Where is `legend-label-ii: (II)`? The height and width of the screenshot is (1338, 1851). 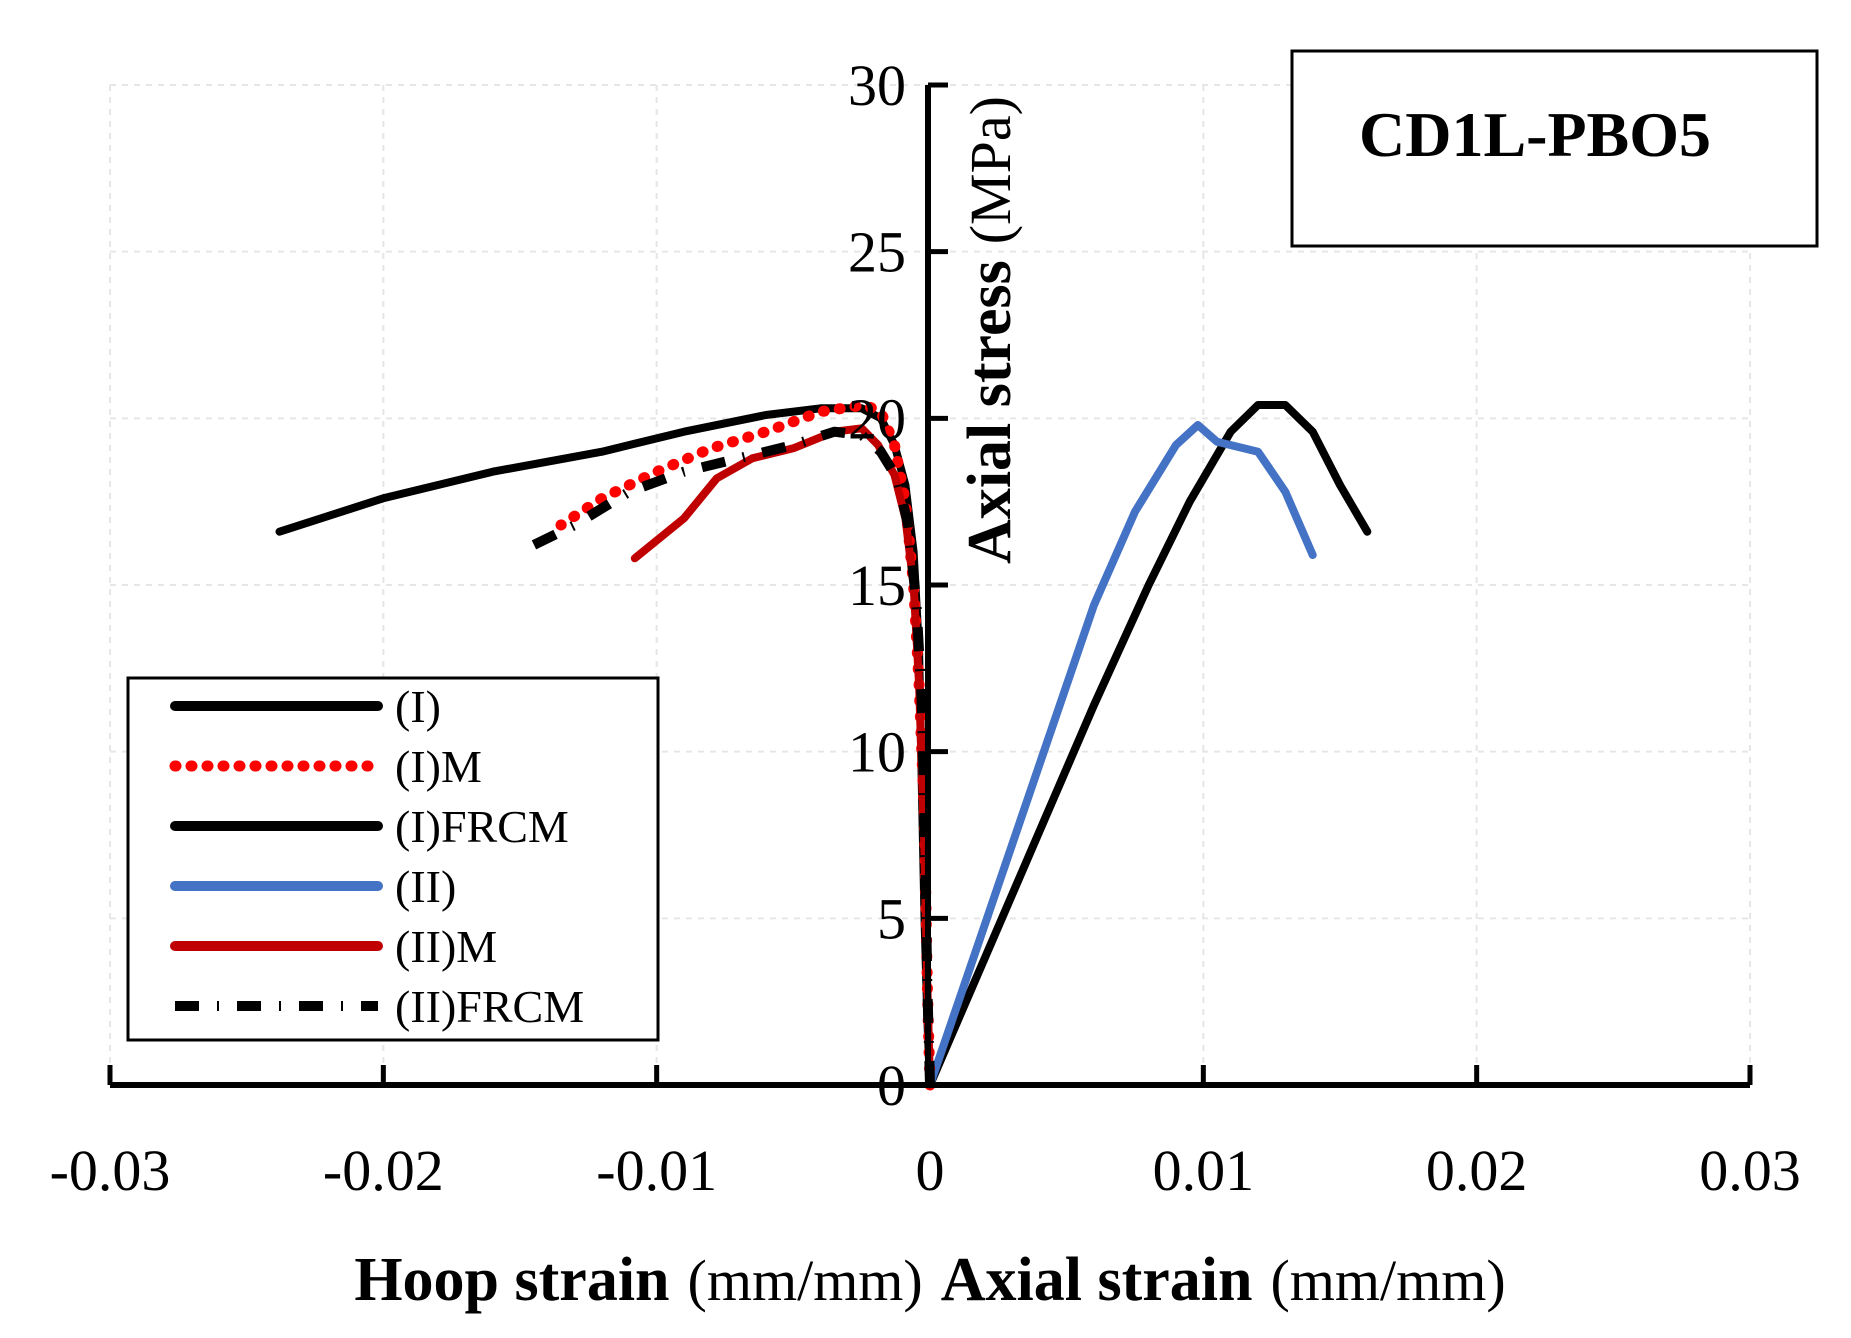 legend-label-ii: (II) is located at coordinates (425, 886).